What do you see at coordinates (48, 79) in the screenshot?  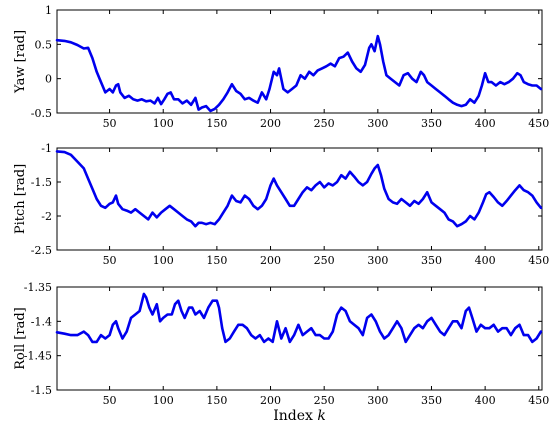 I see `y-tick-label: 0` at bounding box center [48, 79].